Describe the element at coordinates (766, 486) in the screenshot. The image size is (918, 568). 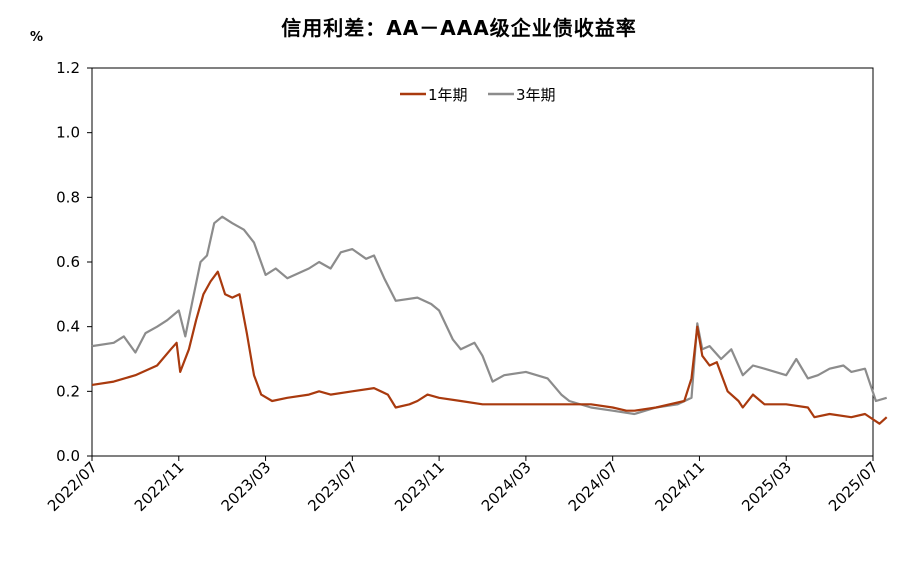
I see `x-tick-label: 2025/03` at that location.